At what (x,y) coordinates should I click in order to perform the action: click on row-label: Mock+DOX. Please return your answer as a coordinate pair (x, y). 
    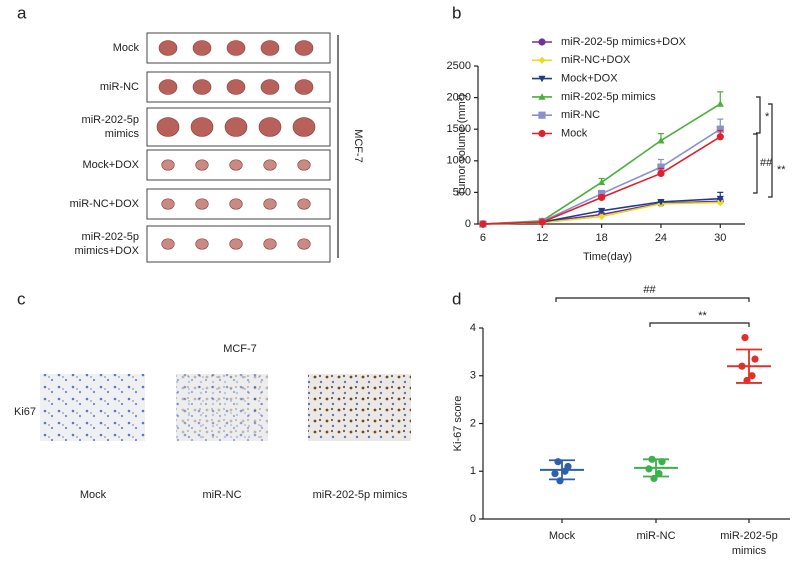
    Looking at the image, I should click on (110, 165).